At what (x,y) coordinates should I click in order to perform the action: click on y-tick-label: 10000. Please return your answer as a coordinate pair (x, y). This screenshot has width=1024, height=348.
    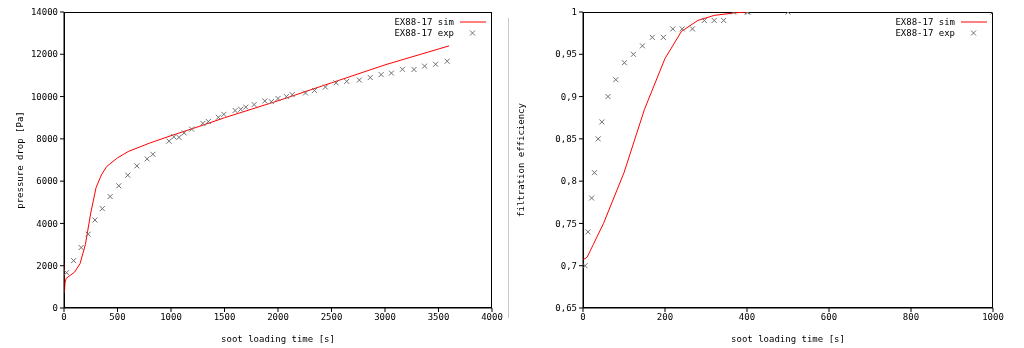
    Looking at the image, I should click on (44, 96).